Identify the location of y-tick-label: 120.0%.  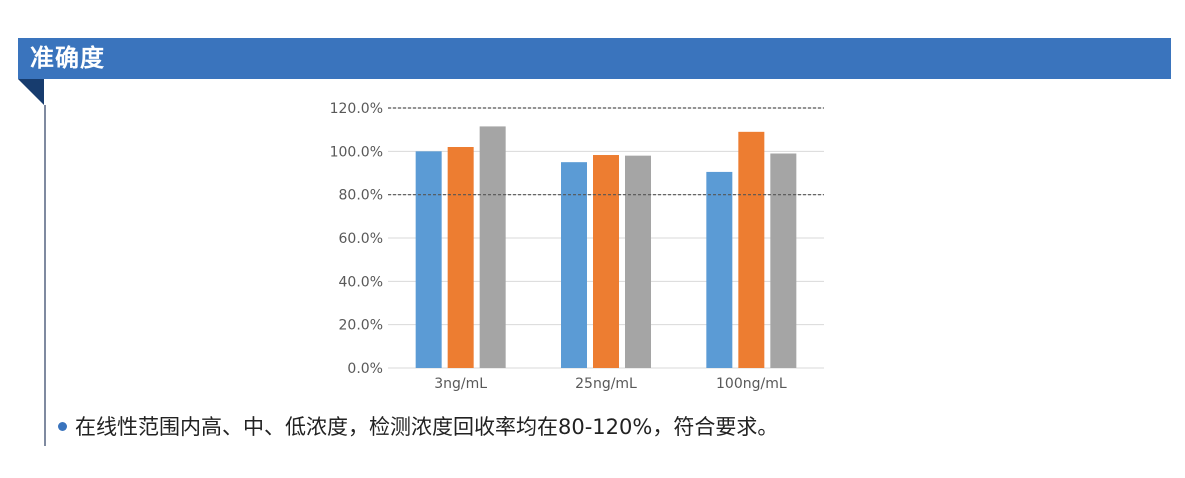
(356, 109).